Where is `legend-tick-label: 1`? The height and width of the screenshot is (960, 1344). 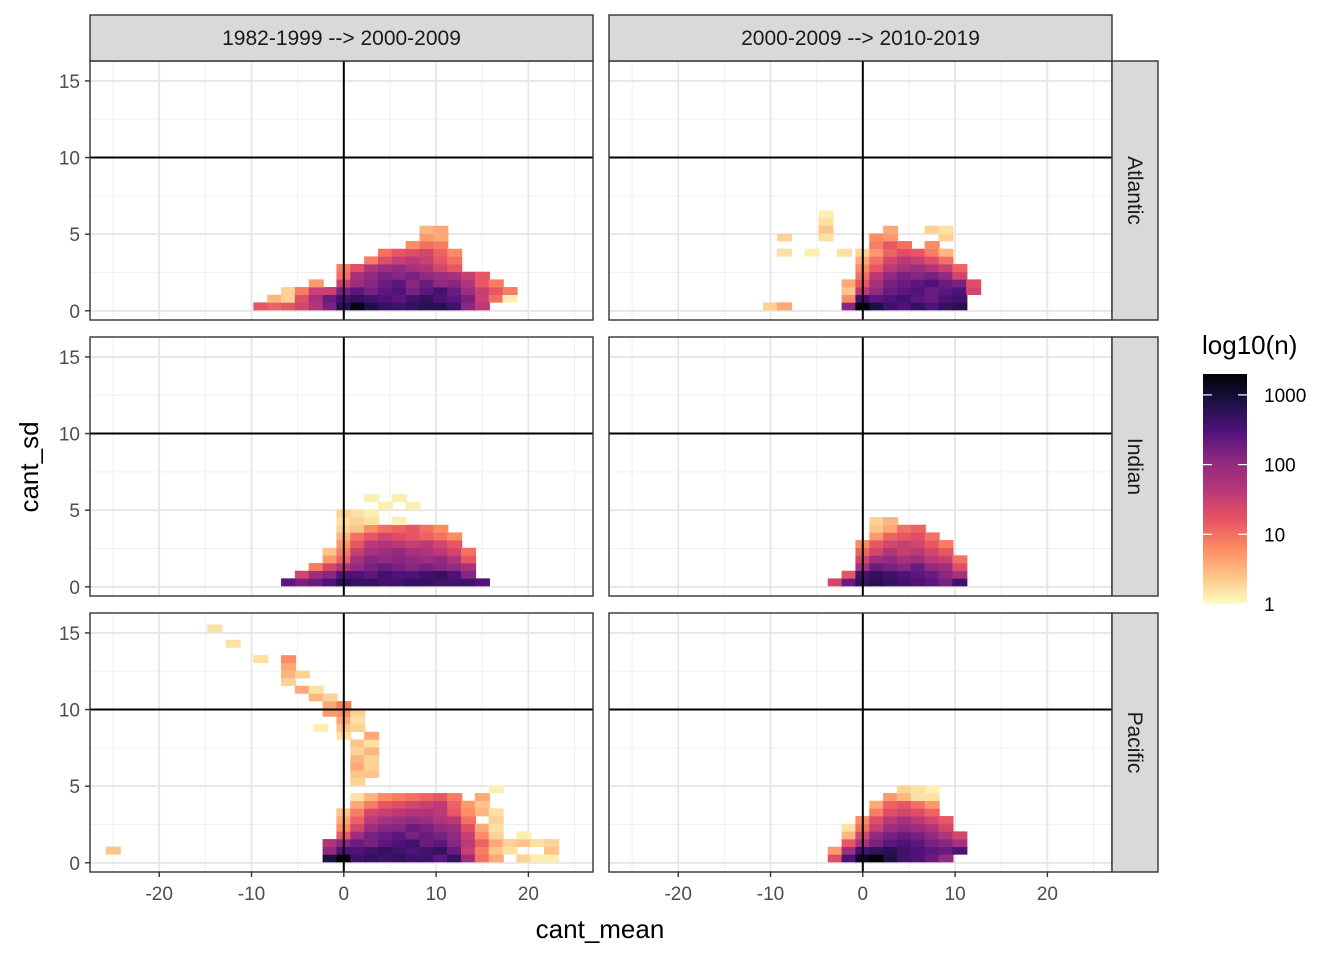
legend-tick-label: 1 is located at coordinates (1269, 605).